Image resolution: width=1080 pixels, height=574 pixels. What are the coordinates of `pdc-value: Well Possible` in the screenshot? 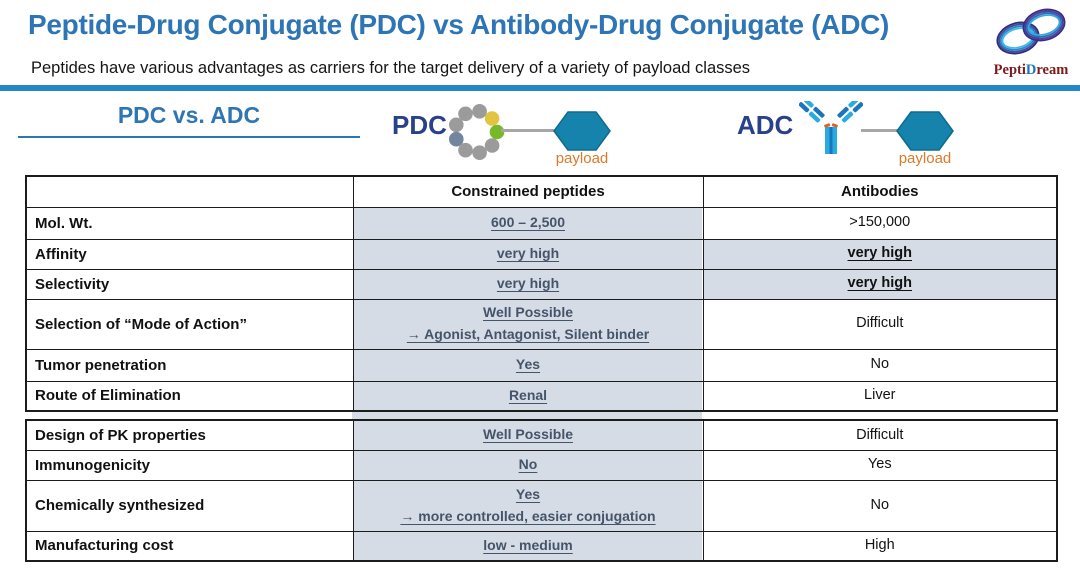 It's located at (528, 434).